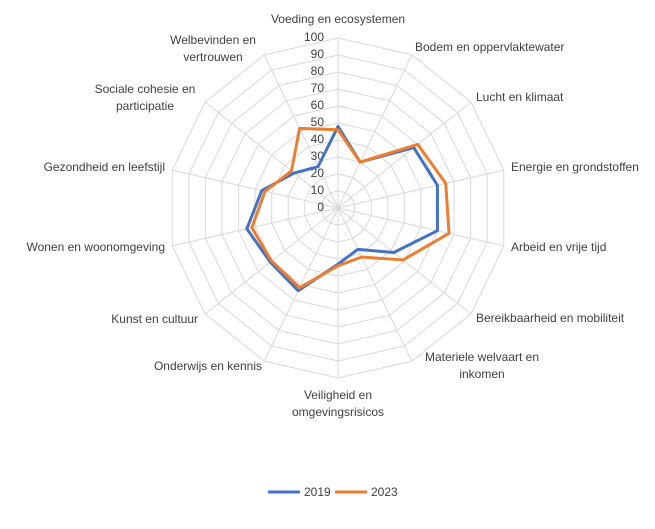 This screenshot has width=655, height=529. Describe the element at coordinates (317, 492) in the screenshot. I see `legend-label: 2019` at that location.